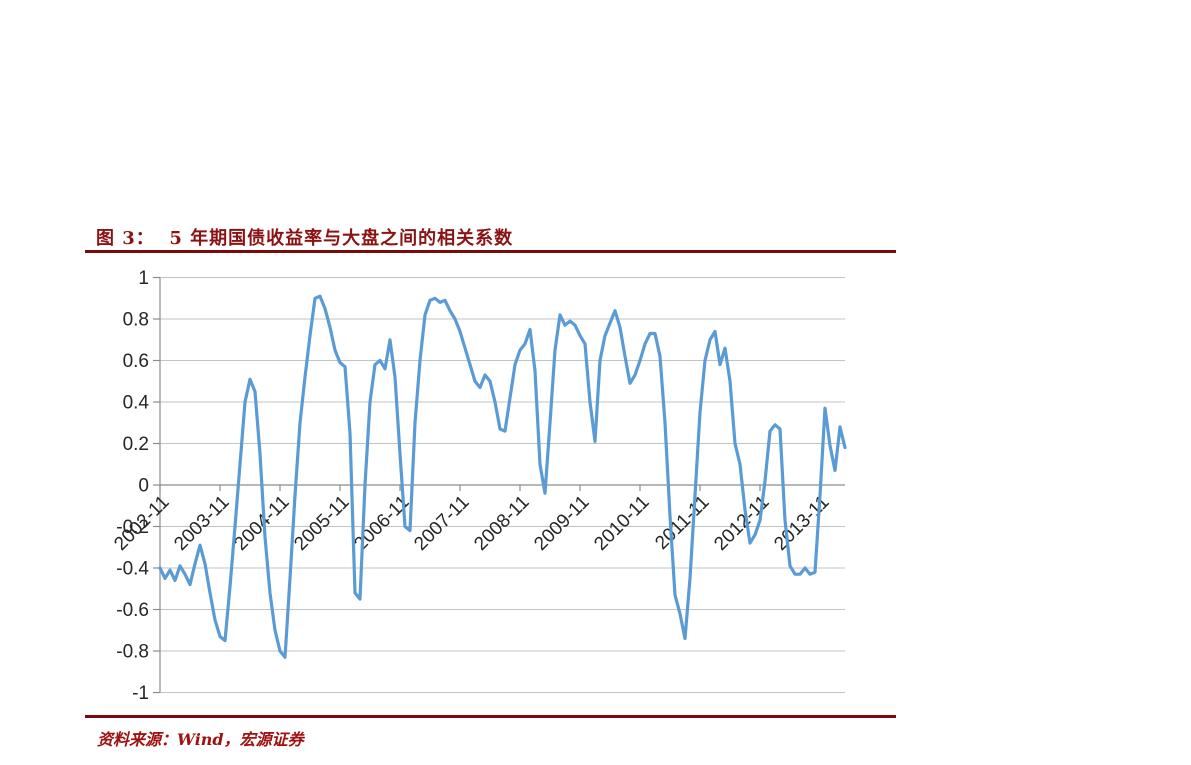  Describe the element at coordinates (140, 693) in the screenshot. I see `y-tick-label: -1` at that location.